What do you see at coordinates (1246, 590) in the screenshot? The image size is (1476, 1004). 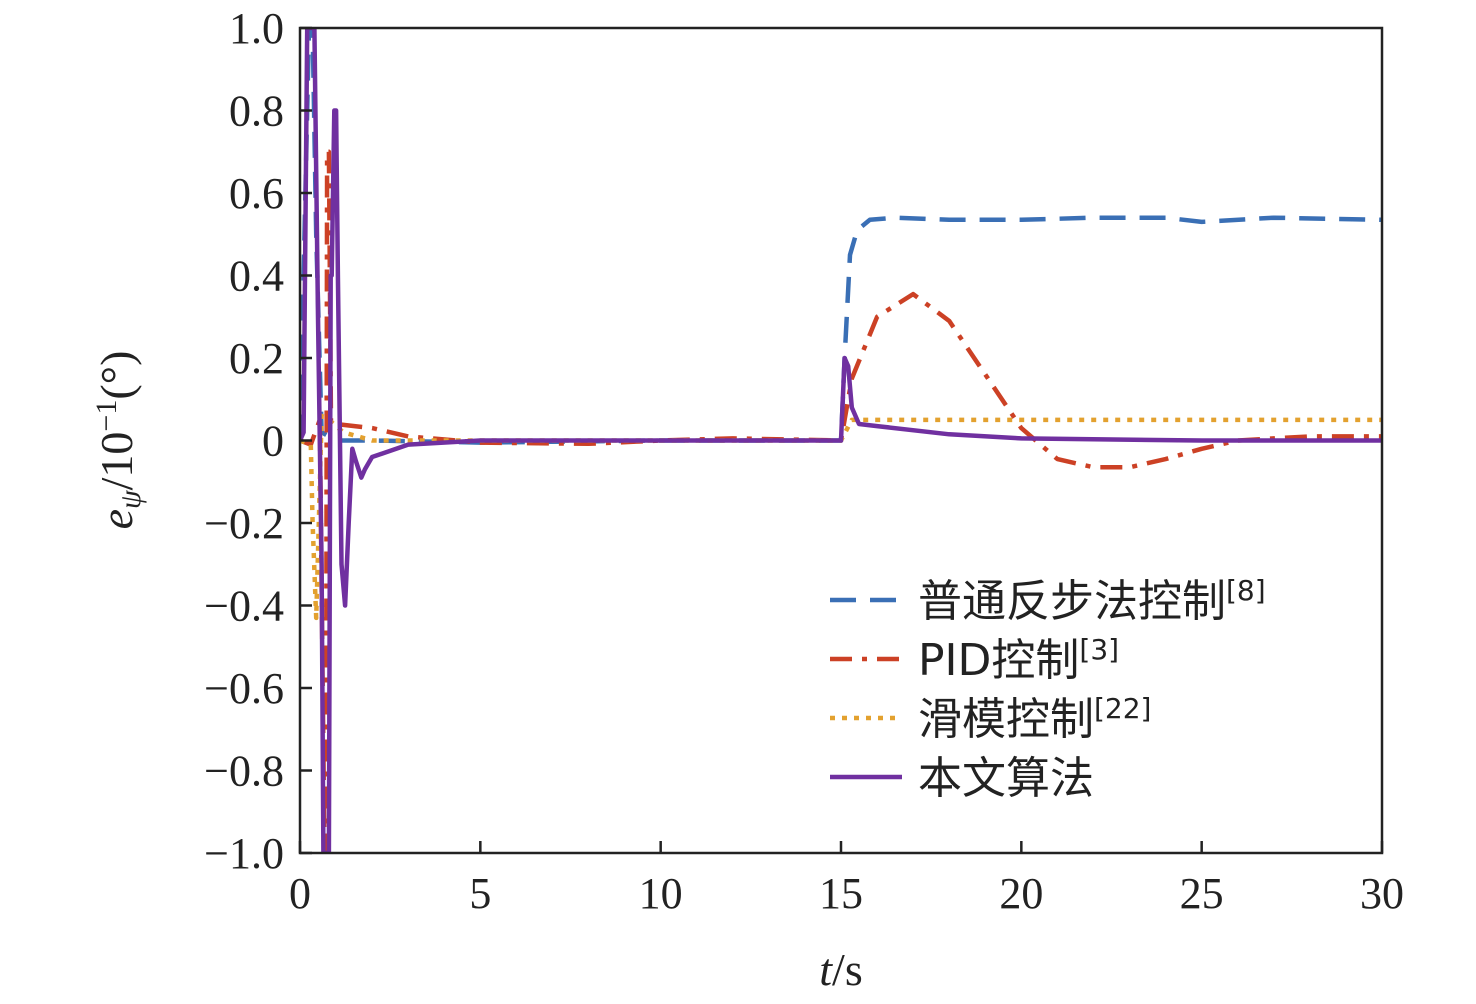 I see `legend-ref: [8]` at bounding box center [1246, 590].